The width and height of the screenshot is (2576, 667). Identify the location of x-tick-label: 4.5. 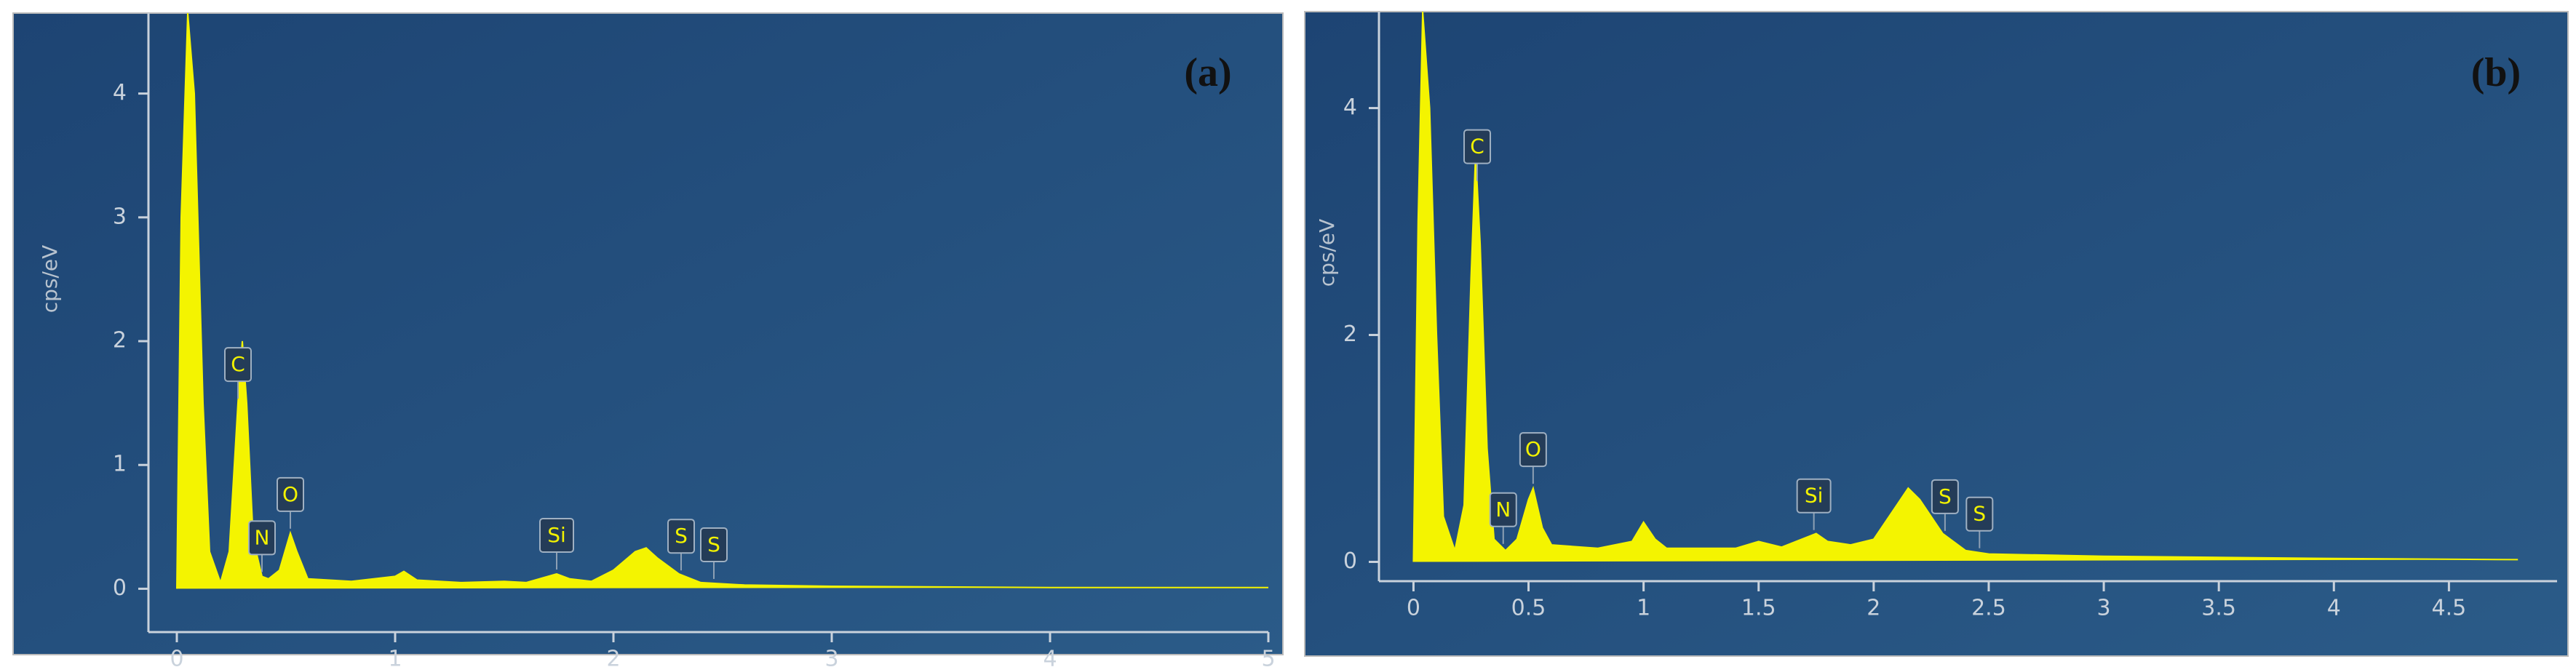
(2449, 608).